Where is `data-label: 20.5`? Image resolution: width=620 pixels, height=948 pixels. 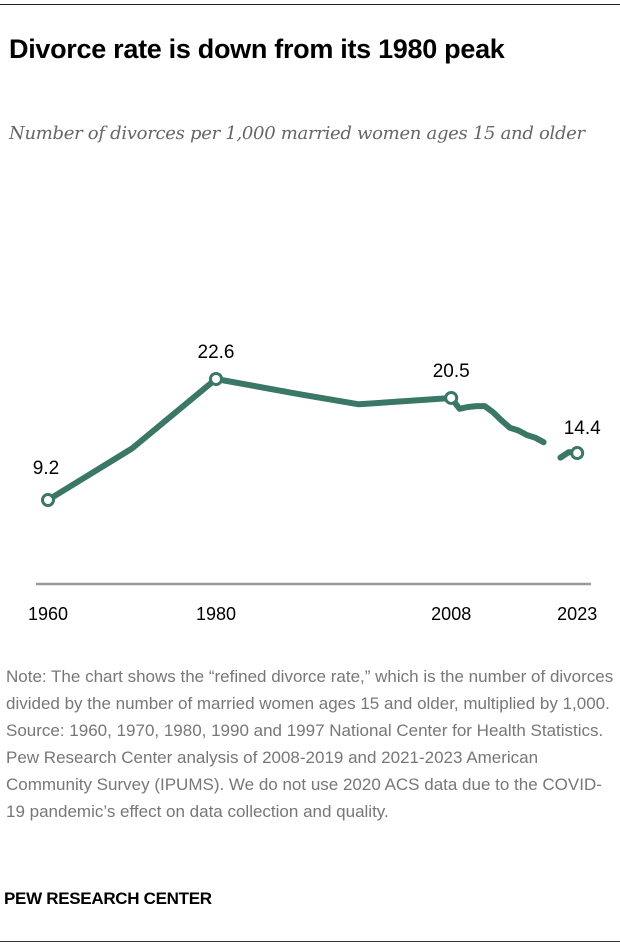 data-label: 20.5 is located at coordinates (451, 371).